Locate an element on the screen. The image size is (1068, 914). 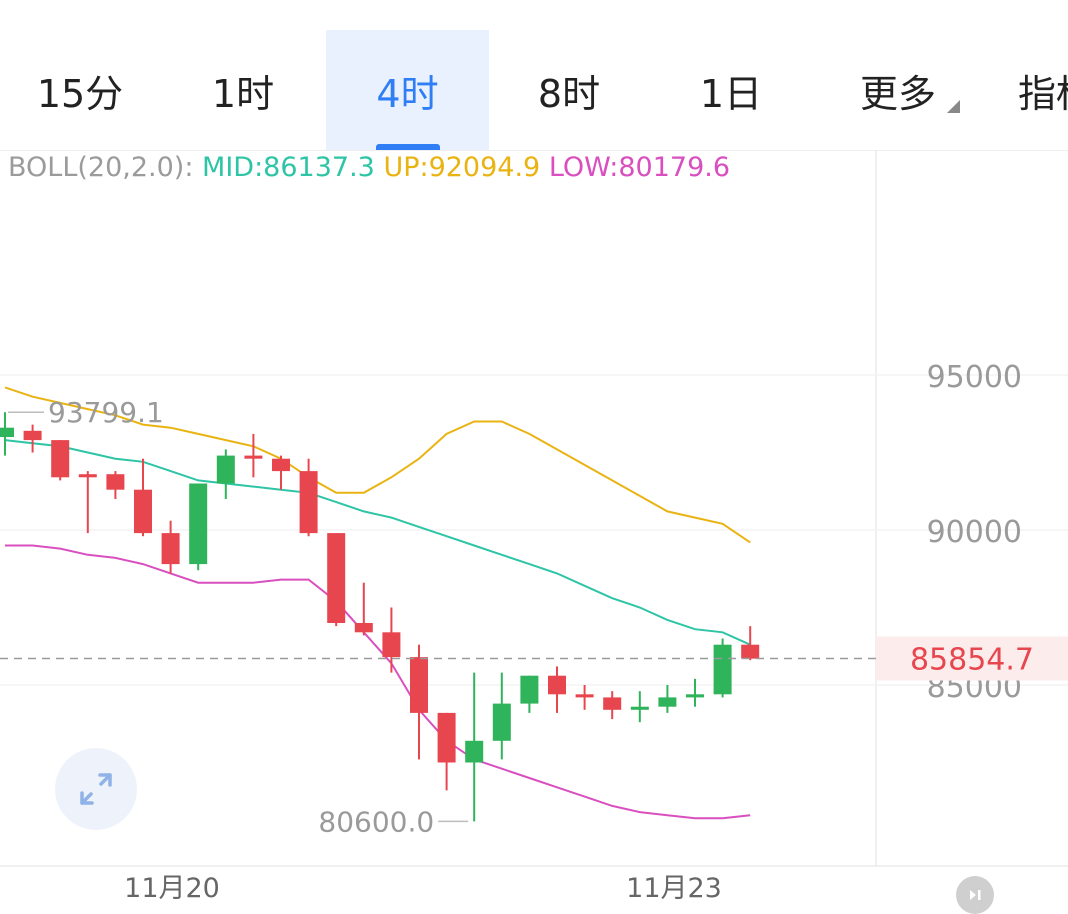
high-price-label: 93799.1 is located at coordinates (106, 412).